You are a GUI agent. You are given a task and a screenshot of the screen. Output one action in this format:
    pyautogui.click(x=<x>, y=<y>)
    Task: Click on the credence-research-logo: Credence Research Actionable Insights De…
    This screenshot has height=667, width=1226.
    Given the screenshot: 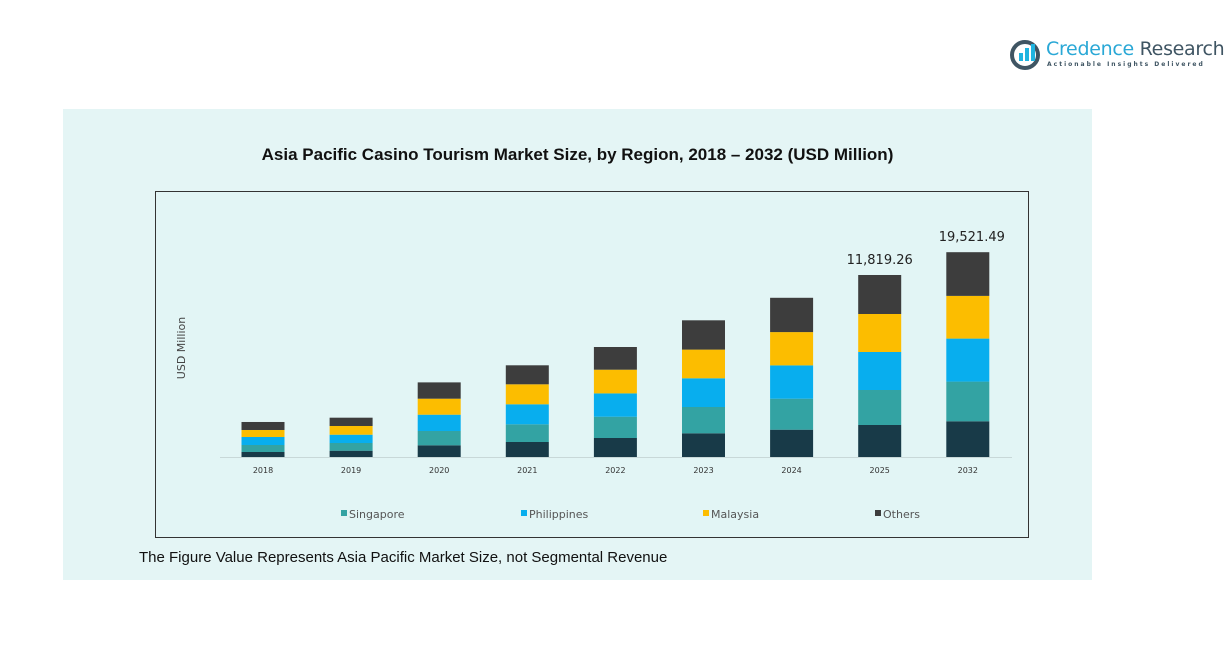 What is the action you would take?
    pyautogui.click(x=1117, y=56)
    